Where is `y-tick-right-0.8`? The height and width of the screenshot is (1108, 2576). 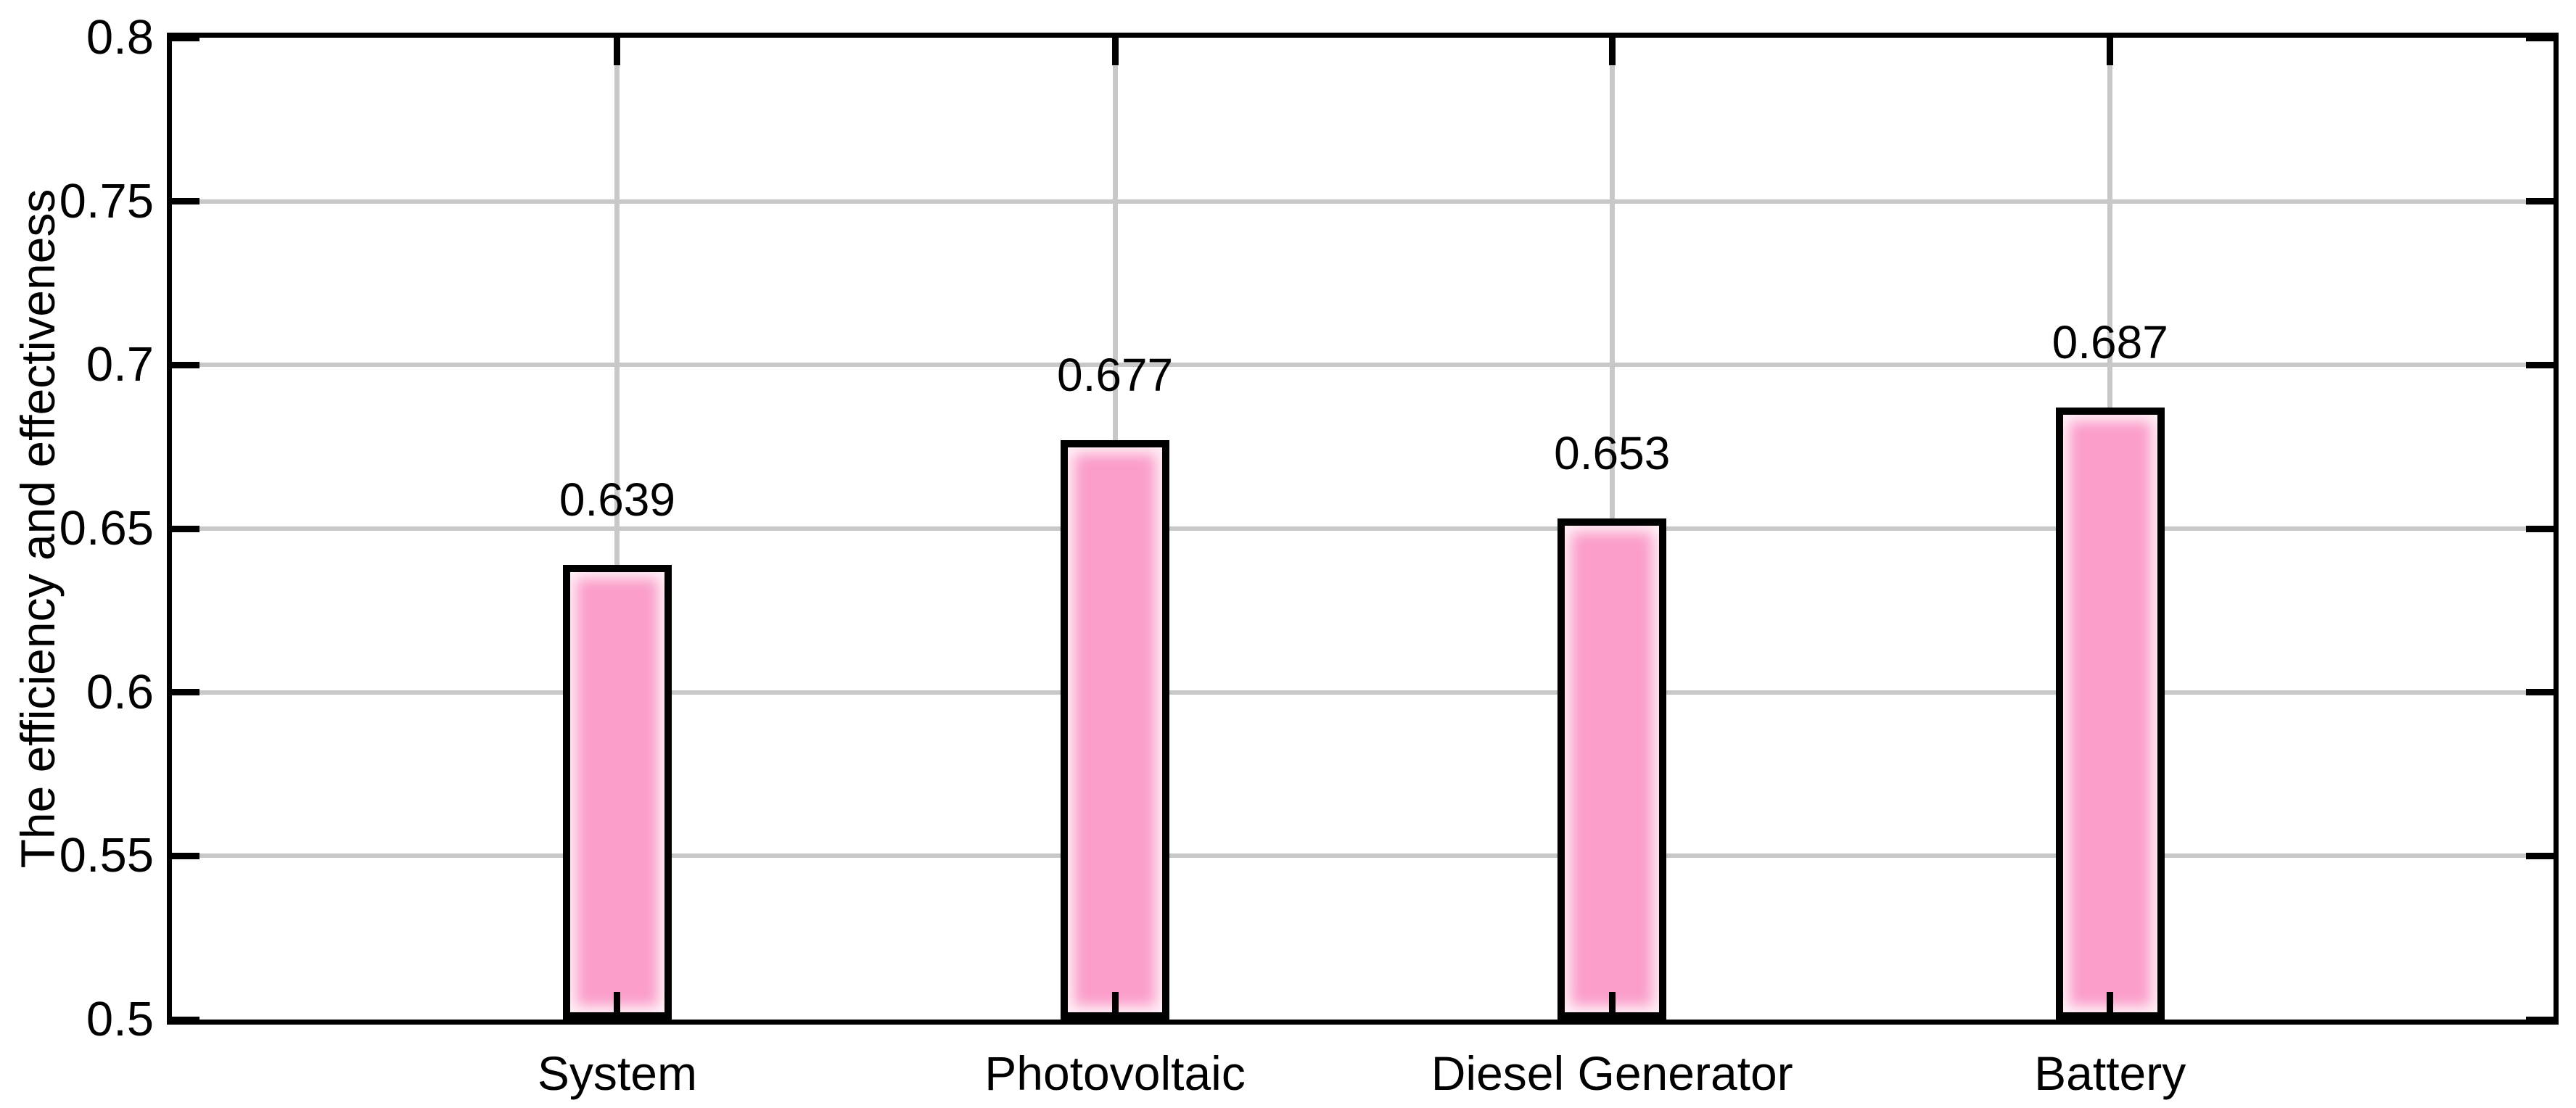 y-tick-right-0.8 is located at coordinates (2540, 37).